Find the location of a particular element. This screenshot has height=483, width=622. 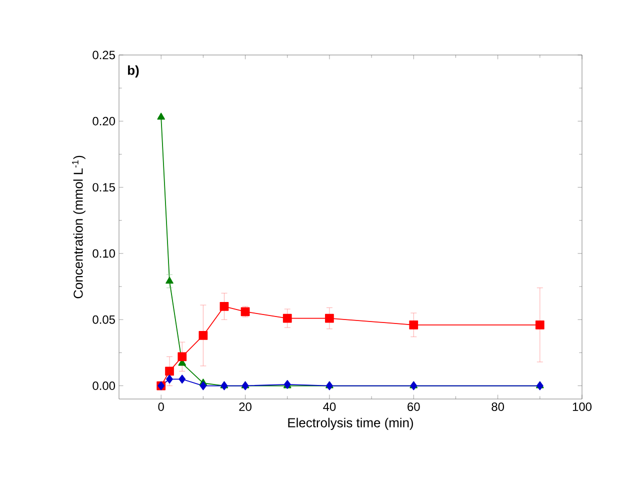

x-tick-label: 100 is located at coordinates (582, 406).